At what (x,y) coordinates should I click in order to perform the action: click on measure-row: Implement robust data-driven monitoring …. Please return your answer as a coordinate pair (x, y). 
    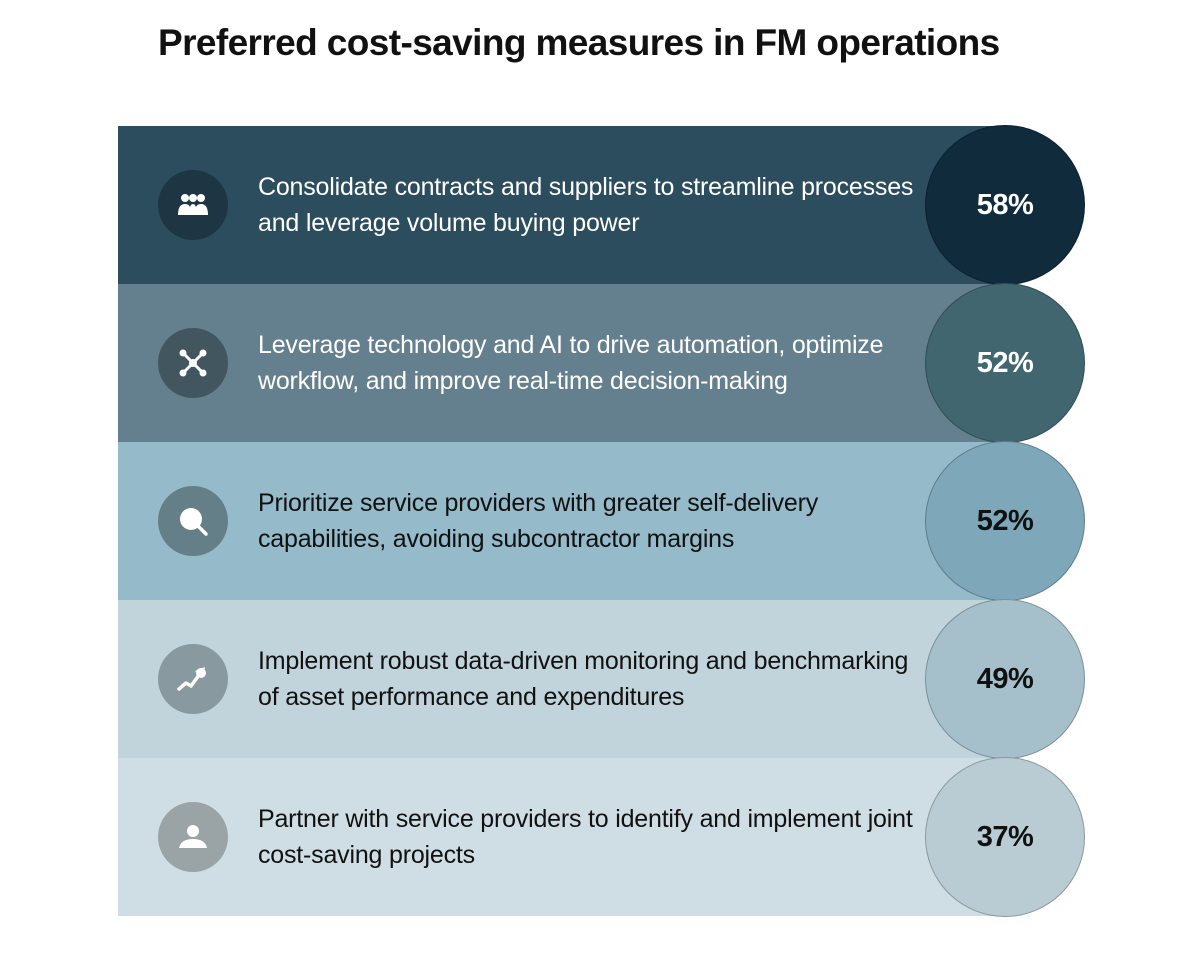
    Looking at the image, I should click on (601, 679).